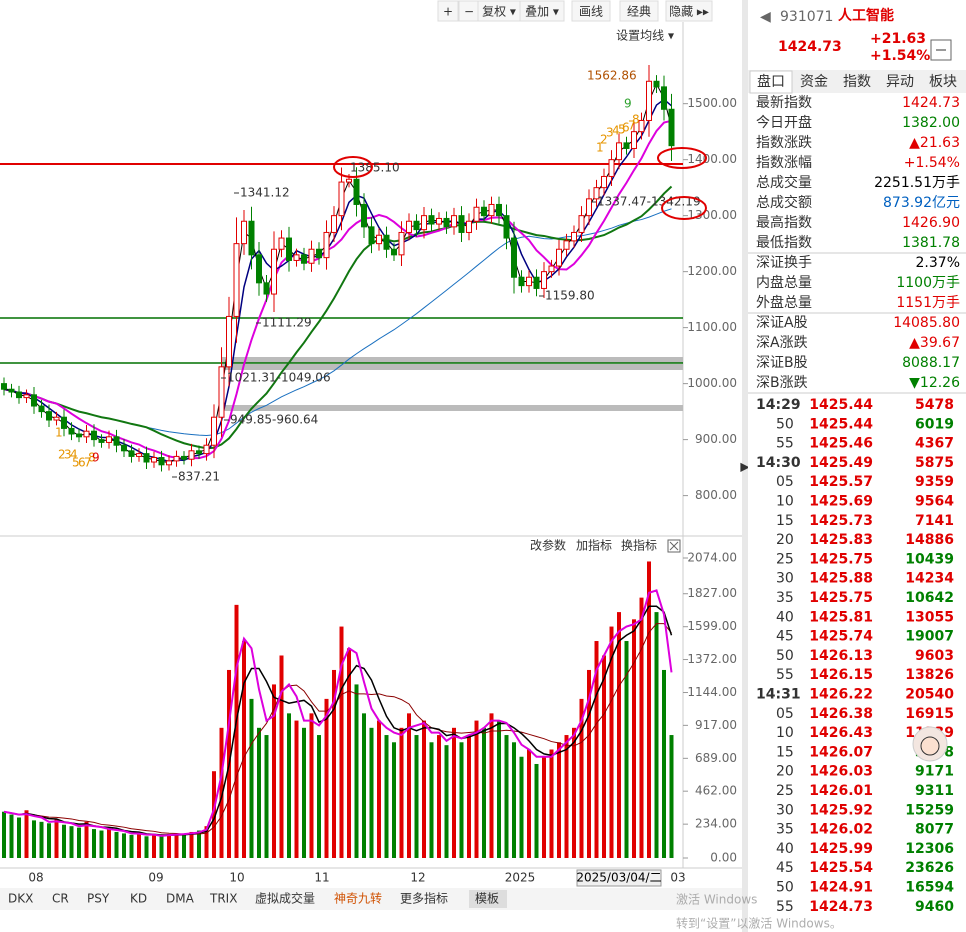 The width and height of the screenshot is (966, 932). I want to click on toolbar-label: 经典, so click(639, 12).